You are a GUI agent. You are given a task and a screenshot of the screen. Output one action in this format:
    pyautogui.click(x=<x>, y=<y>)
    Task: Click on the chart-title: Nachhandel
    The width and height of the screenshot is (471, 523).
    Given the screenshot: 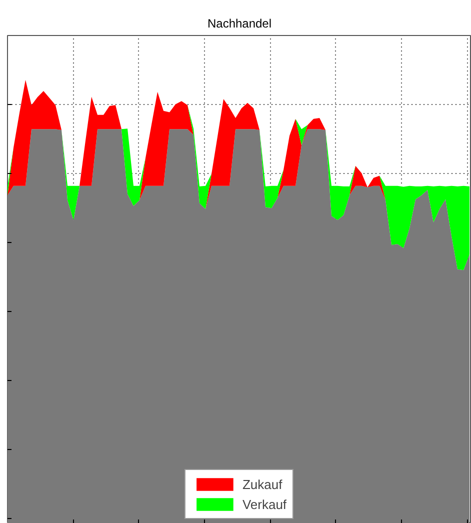 What is the action you would take?
    pyautogui.click(x=239, y=23)
    